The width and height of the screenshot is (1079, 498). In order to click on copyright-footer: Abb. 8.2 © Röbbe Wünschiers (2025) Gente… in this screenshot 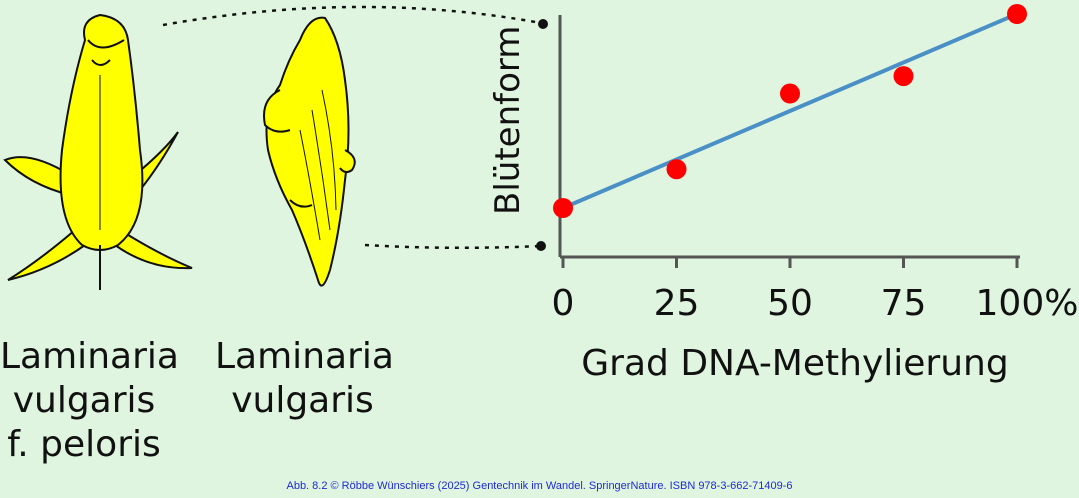, I will do `click(539, 486)`.